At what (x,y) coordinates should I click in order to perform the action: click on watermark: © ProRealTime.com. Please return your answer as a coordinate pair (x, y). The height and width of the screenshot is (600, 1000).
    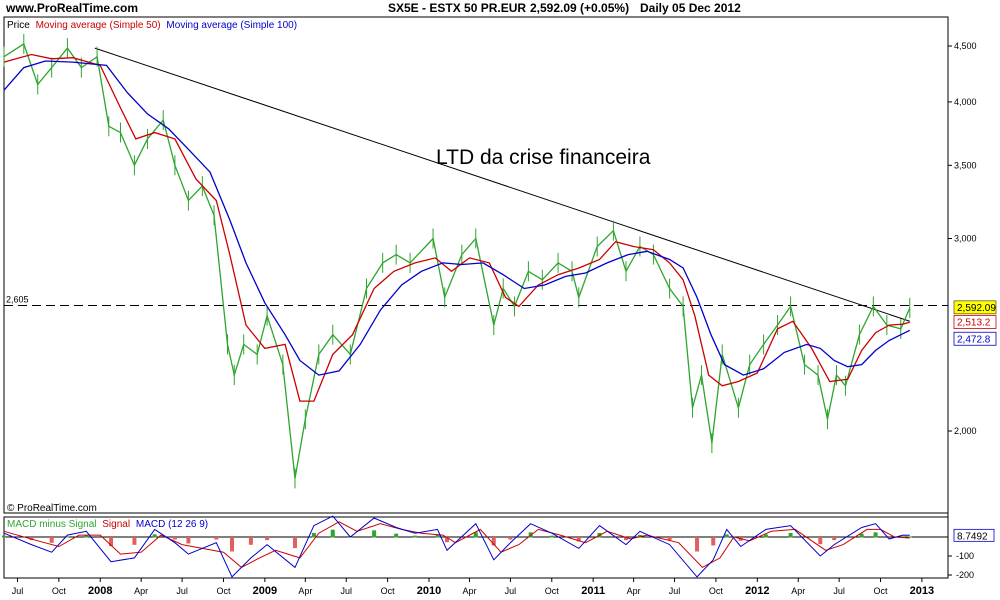
    Looking at the image, I should click on (52, 508).